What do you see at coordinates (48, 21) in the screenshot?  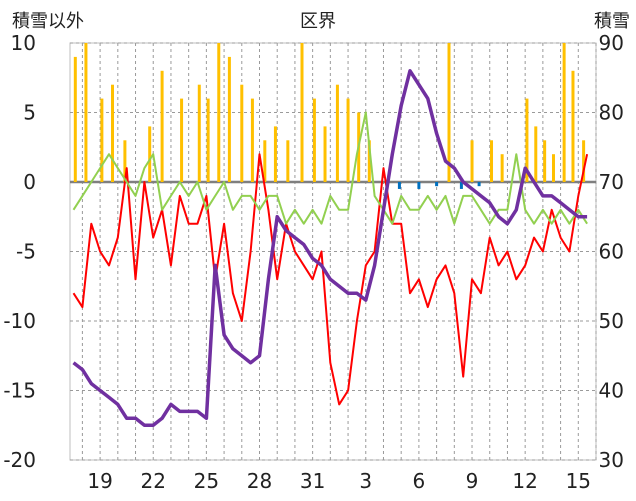 I see `left-axis-label: 積雪以外` at bounding box center [48, 21].